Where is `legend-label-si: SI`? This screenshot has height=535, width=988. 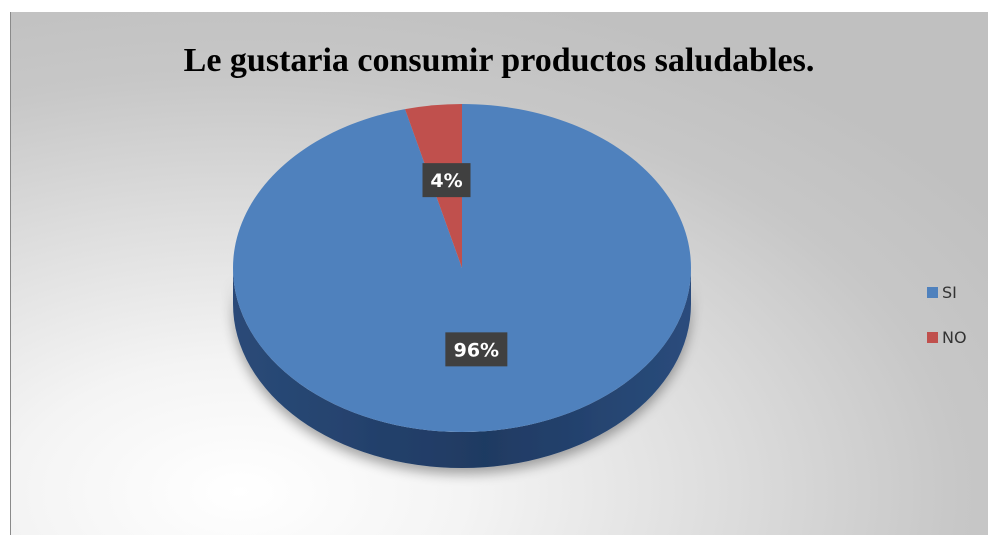
legend-label-si: SI is located at coordinates (949, 292).